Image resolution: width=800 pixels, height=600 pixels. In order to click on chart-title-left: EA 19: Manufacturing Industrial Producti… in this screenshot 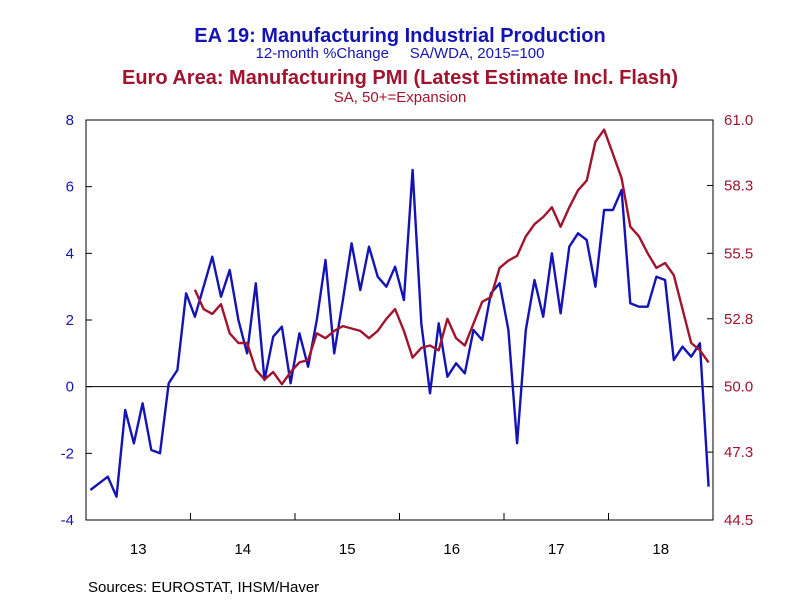, I will do `click(400, 36)`.